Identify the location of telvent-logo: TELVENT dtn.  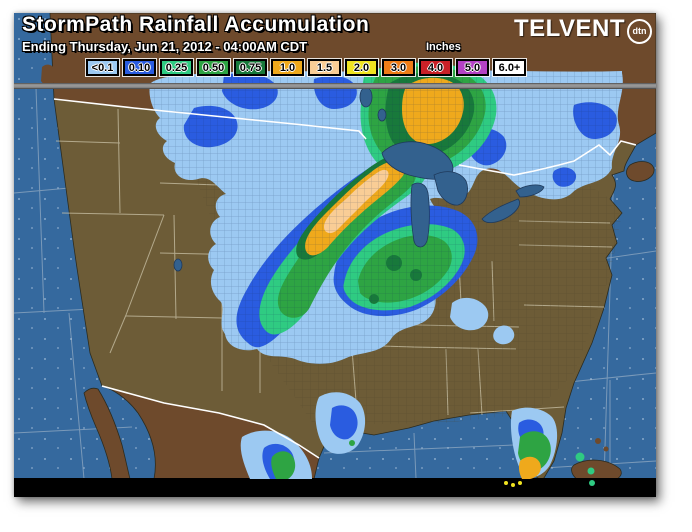
(582, 29).